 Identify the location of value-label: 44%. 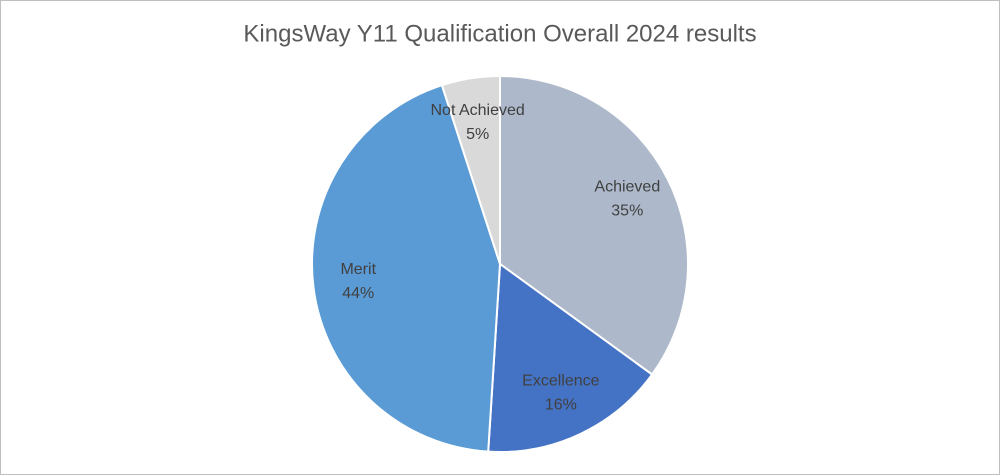
(358, 293).